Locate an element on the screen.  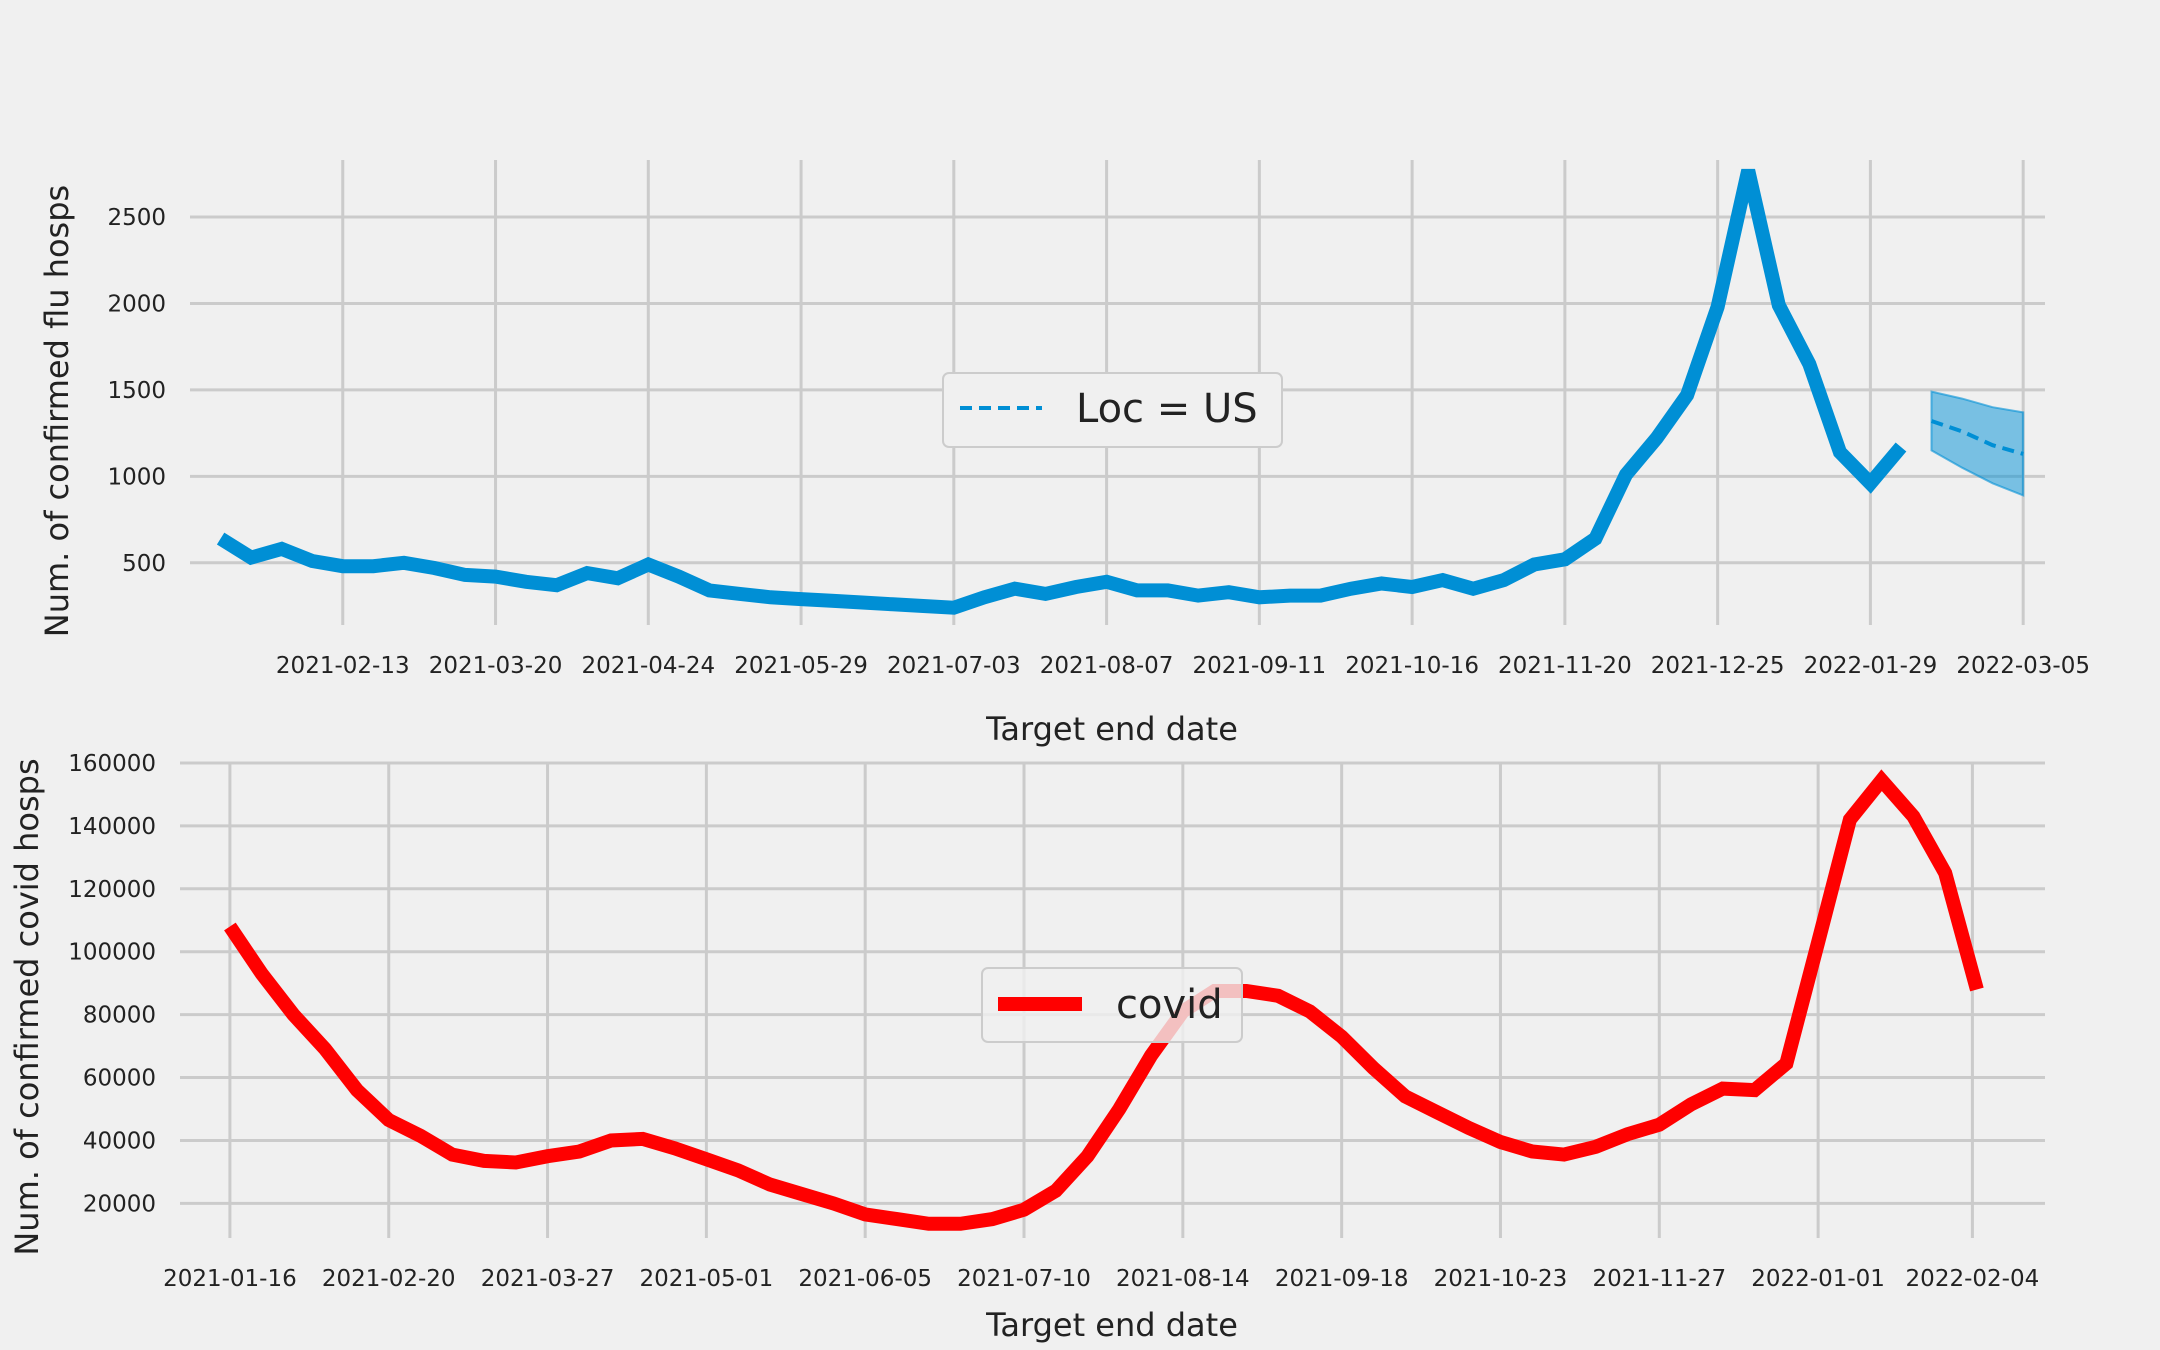
covid-y-tick-label: 140000 is located at coordinates (112, 827).